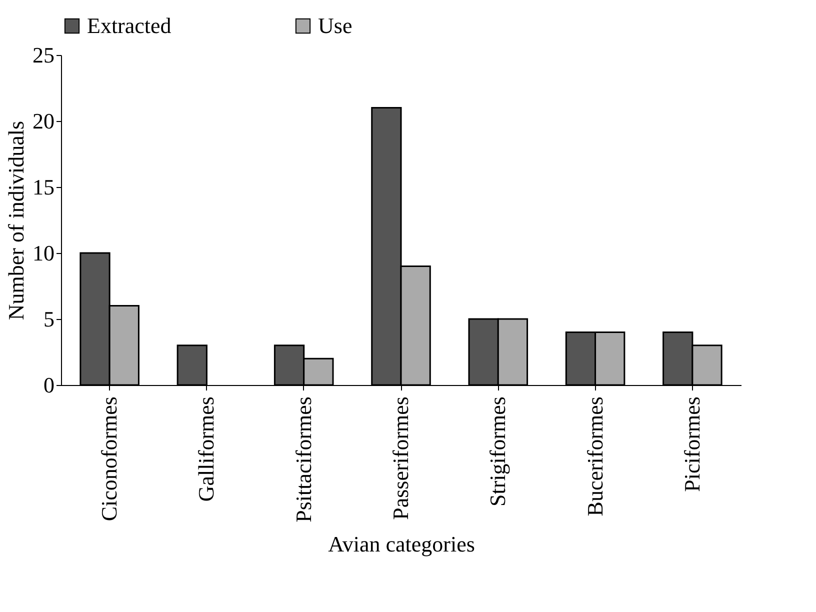 This screenshot has height=612, width=816. I want to click on legend-label: Extracted, so click(129, 25).